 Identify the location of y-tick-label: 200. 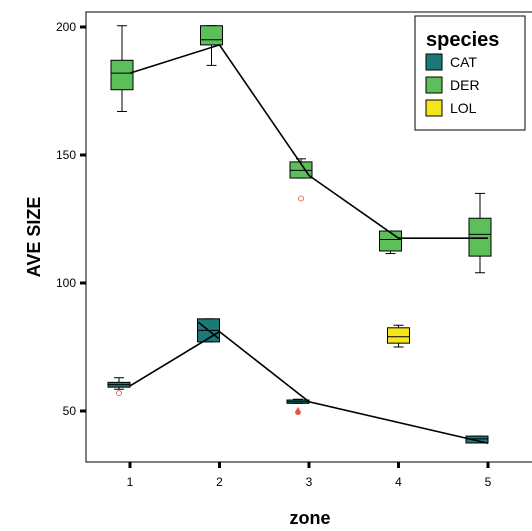
(66, 27).